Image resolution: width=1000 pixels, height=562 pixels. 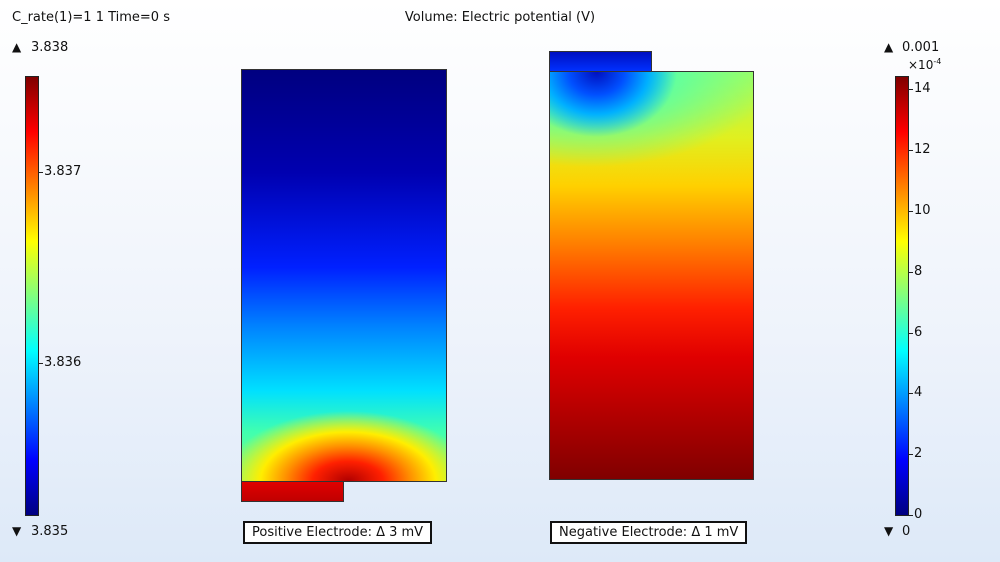 What do you see at coordinates (338, 532) in the screenshot?
I see `positive-electrode-label: Positive Electrode: Δ 3 mV` at bounding box center [338, 532].